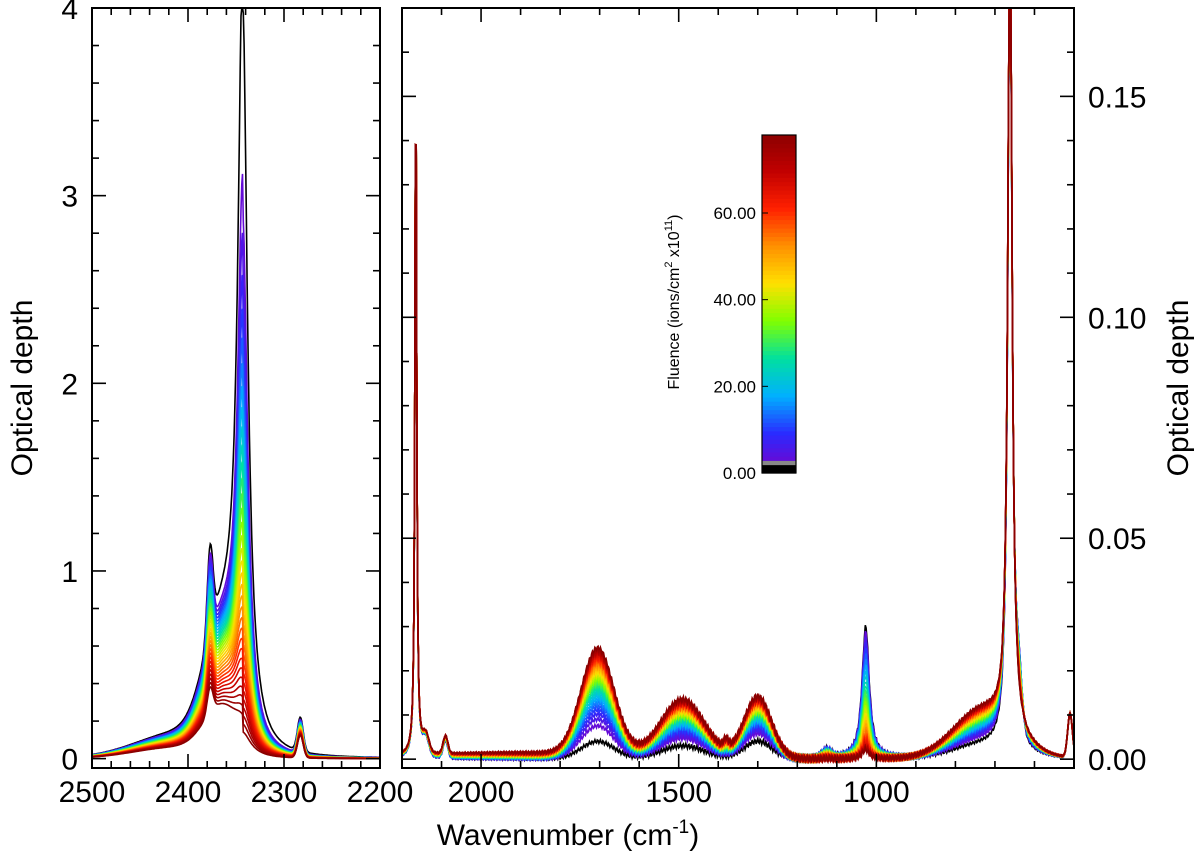  What do you see at coordinates (734, 300) in the screenshot?
I see `colorbar-tick-label: 40.00` at bounding box center [734, 300].